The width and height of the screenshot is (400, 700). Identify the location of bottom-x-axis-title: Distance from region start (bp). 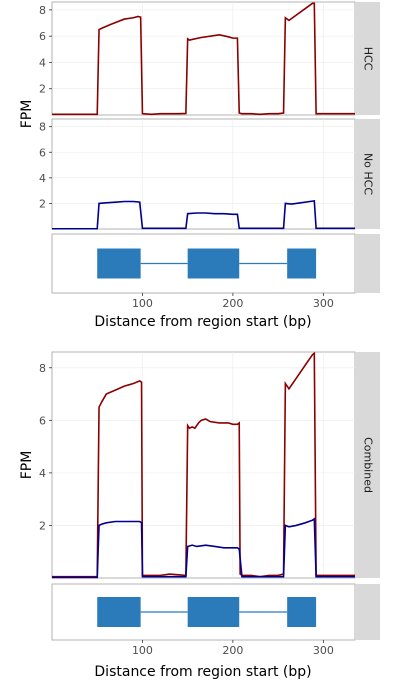
(202, 672).